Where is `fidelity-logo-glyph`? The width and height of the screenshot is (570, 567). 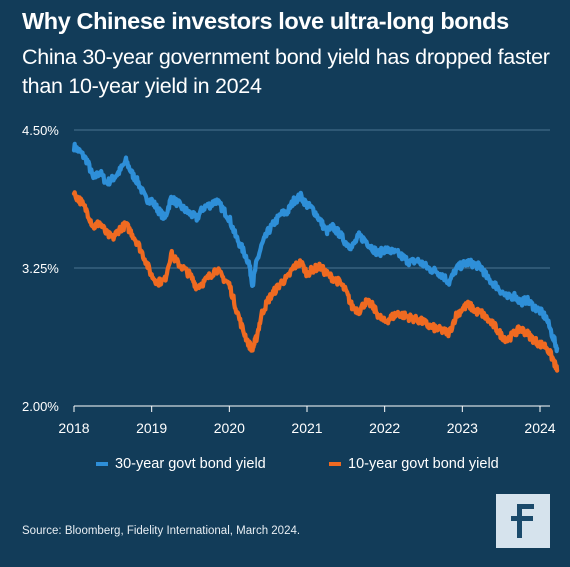
fidelity-logo-glyph is located at coordinates (522, 521).